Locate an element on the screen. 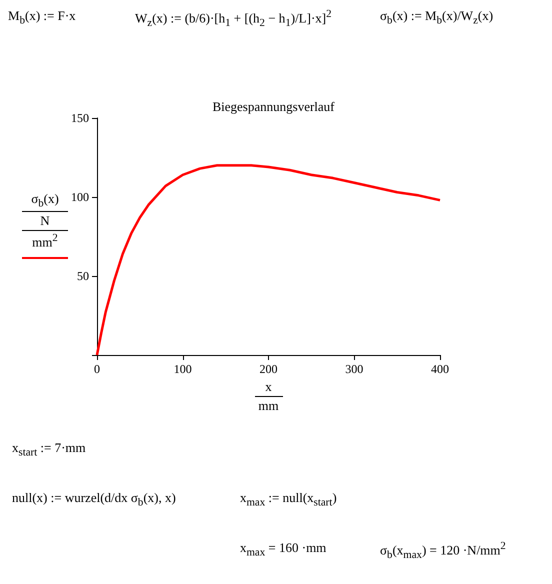  y-tick-label: 100 is located at coordinates (80, 197).